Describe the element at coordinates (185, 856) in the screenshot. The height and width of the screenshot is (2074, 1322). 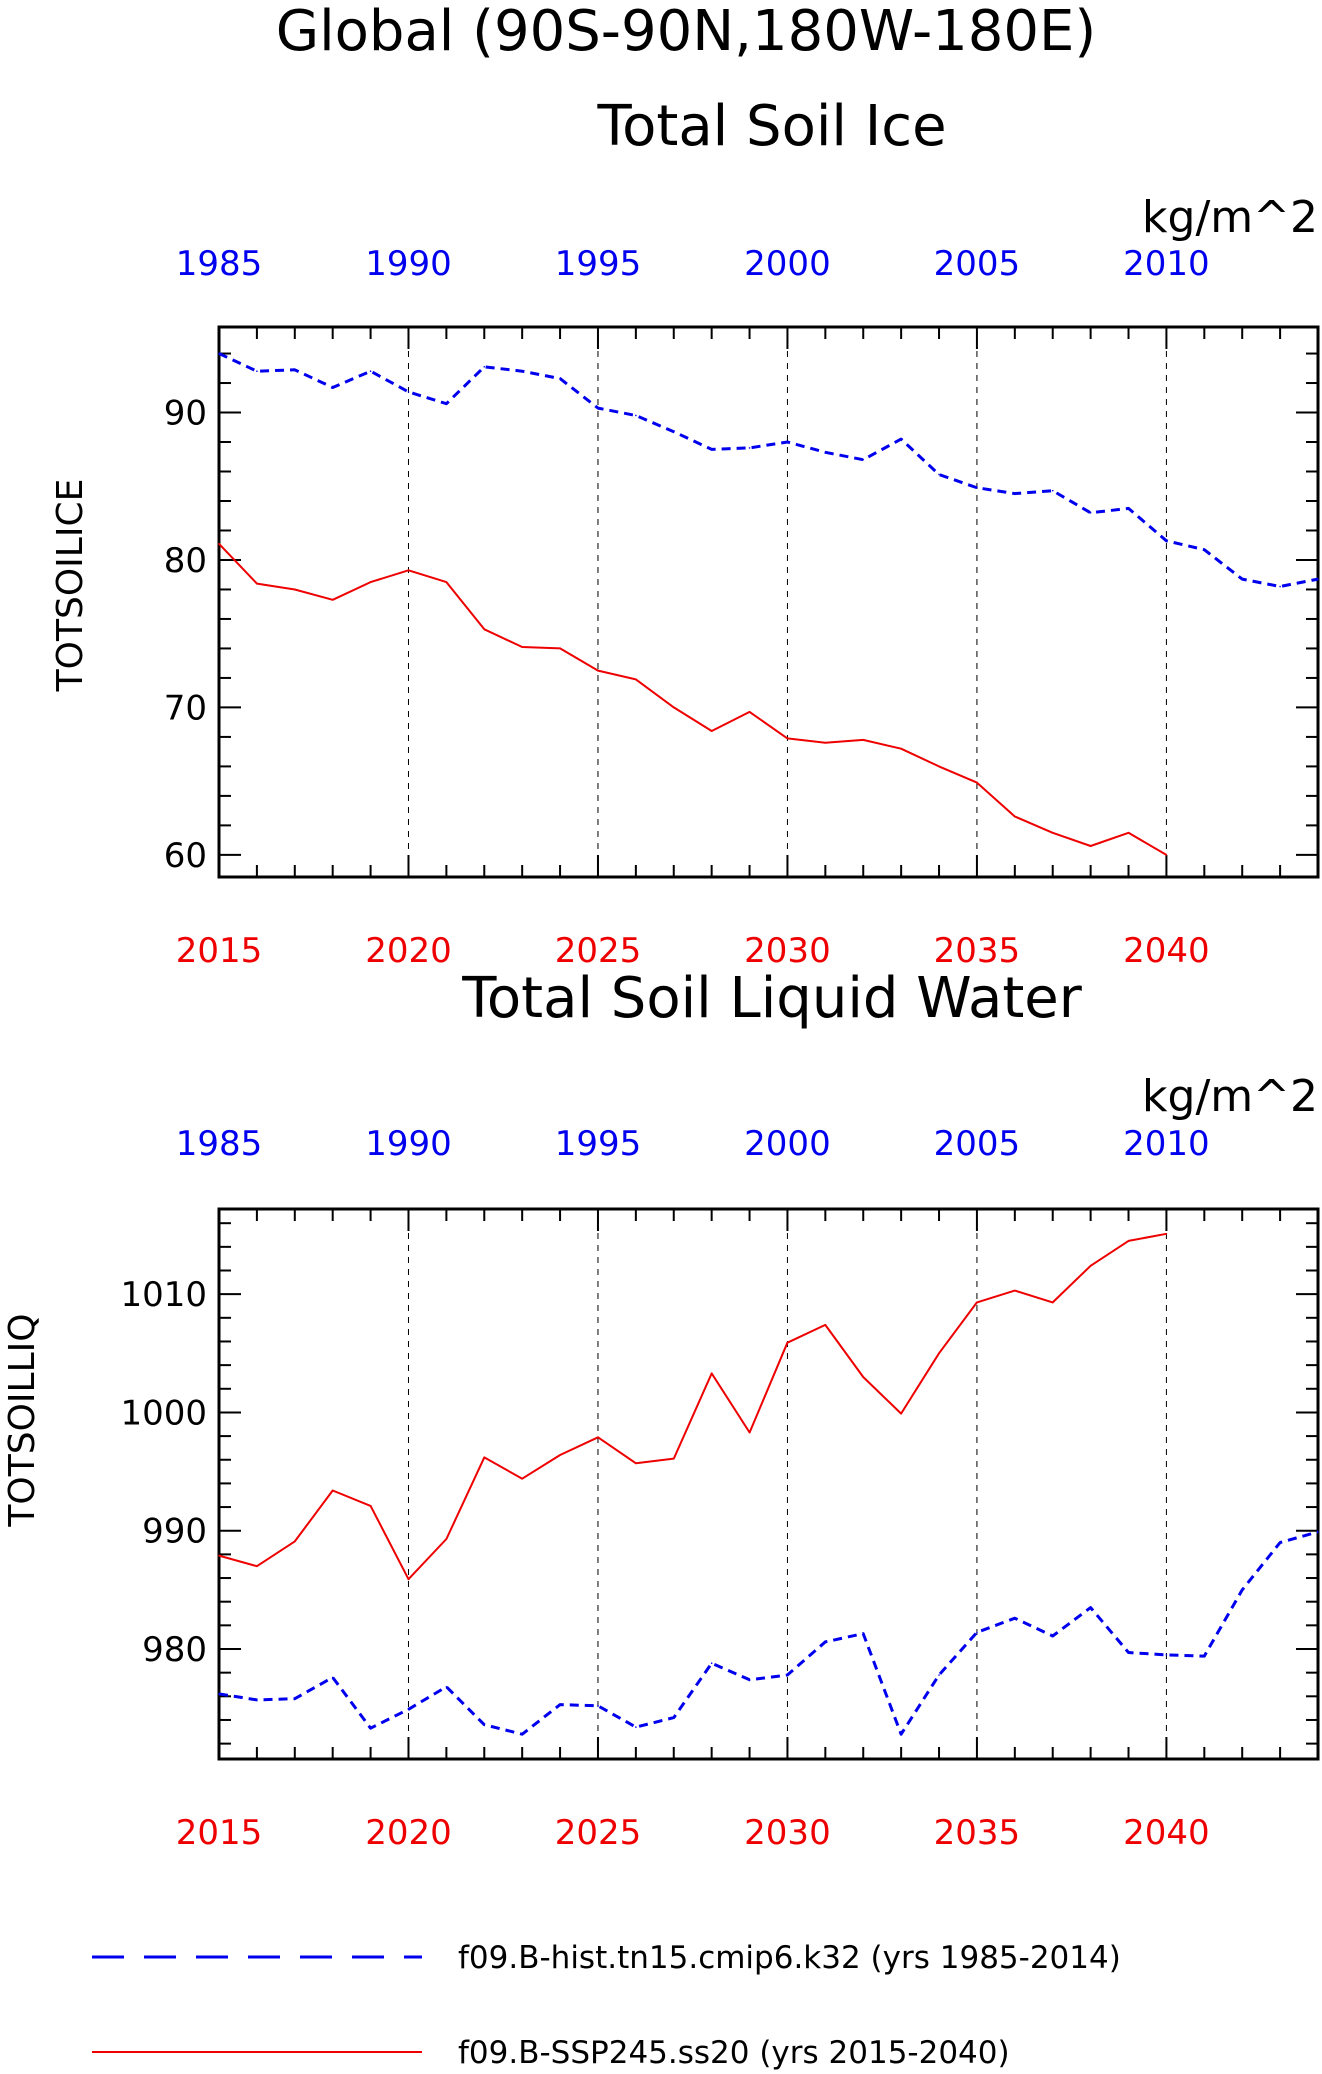
I see `y-tick-label: 60` at that location.